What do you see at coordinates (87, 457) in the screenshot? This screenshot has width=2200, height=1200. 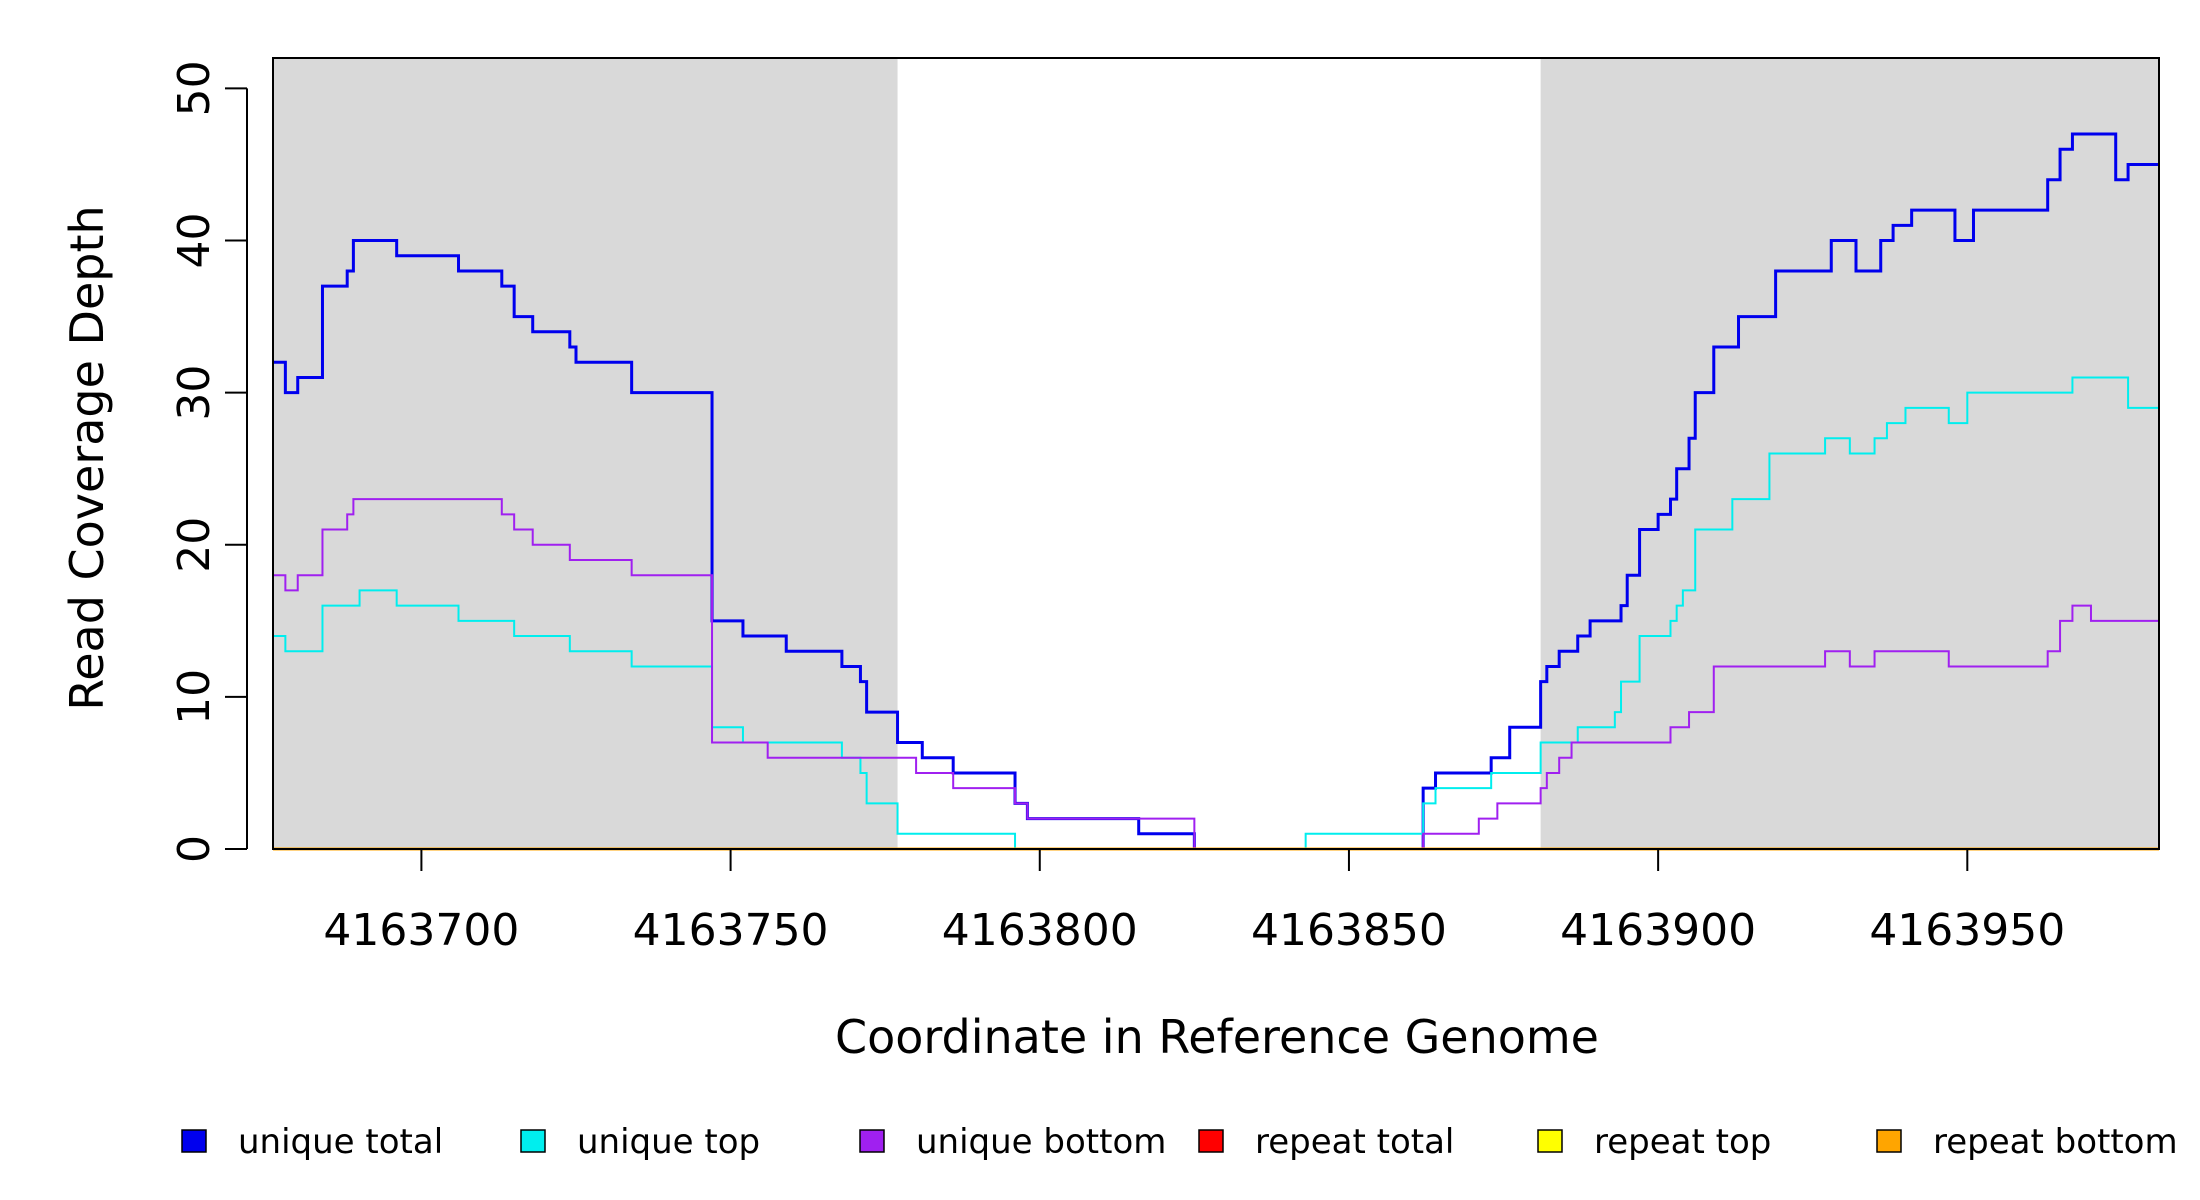 I see `y-axis-title: Read Coverage Depth` at bounding box center [87, 457].